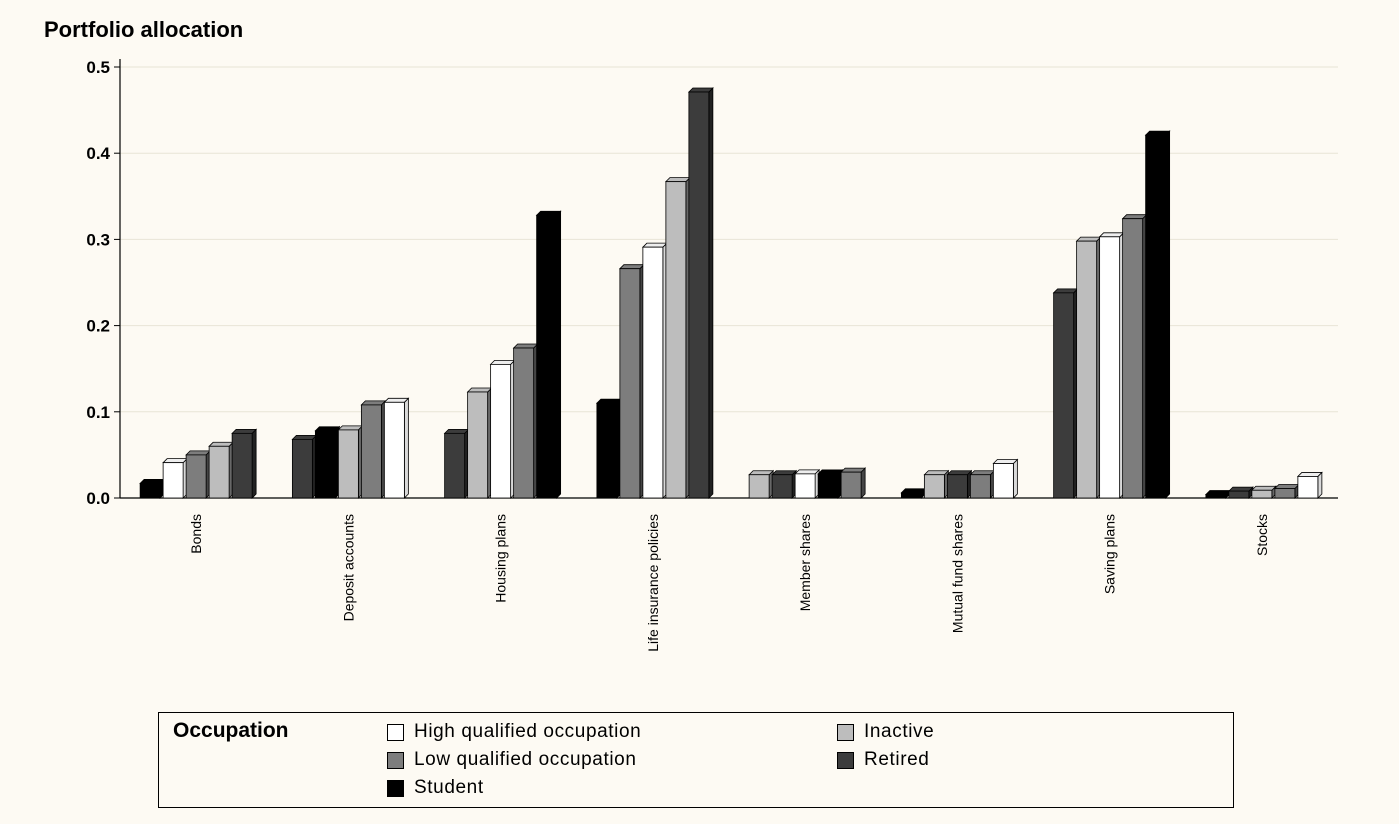  What do you see at coordinates (805, 562) in the screenshot?
I see `xtick-label: Member shares` at bounding box center [805, 562].